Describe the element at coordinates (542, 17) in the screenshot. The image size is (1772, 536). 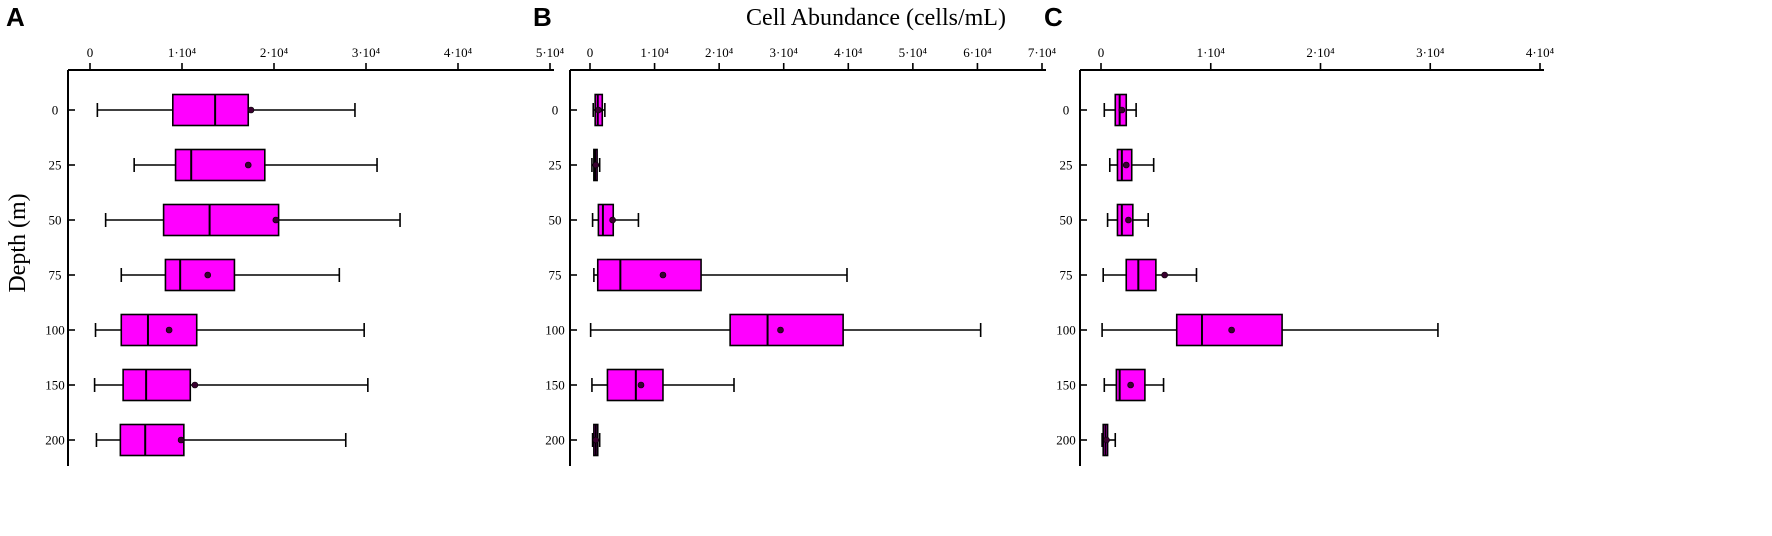
I see `panel-letter: B` at that location.